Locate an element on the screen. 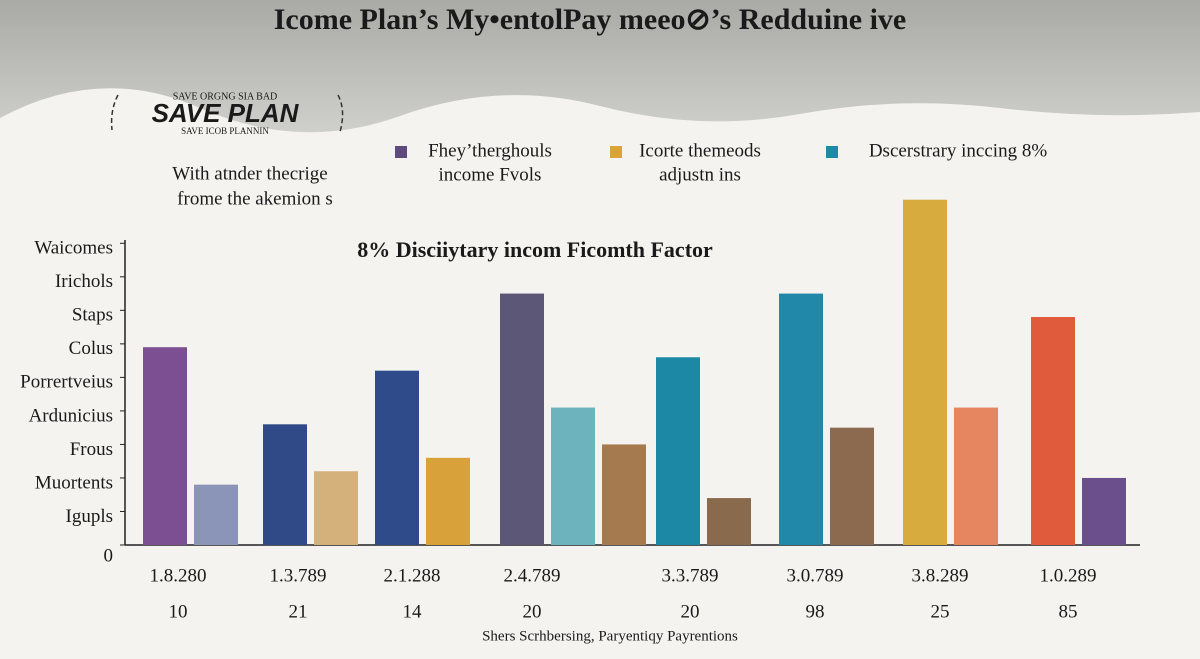 The image size is (1200, 659). x-tick-sublabel: 14 is located at coordinates (413, 611).